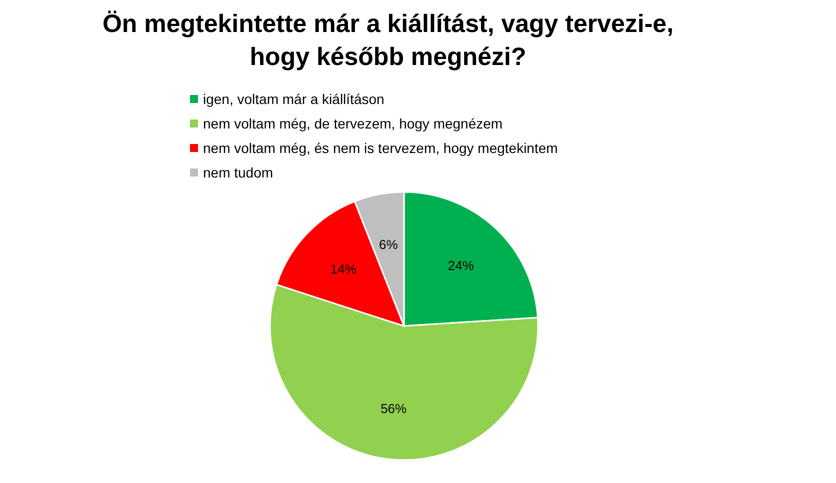 This screenshot has width=836, height=483. What do you see at coordinates (461, 265) in the screenshot?
I see `data-label: 24%` at bounding box center [461, 265].